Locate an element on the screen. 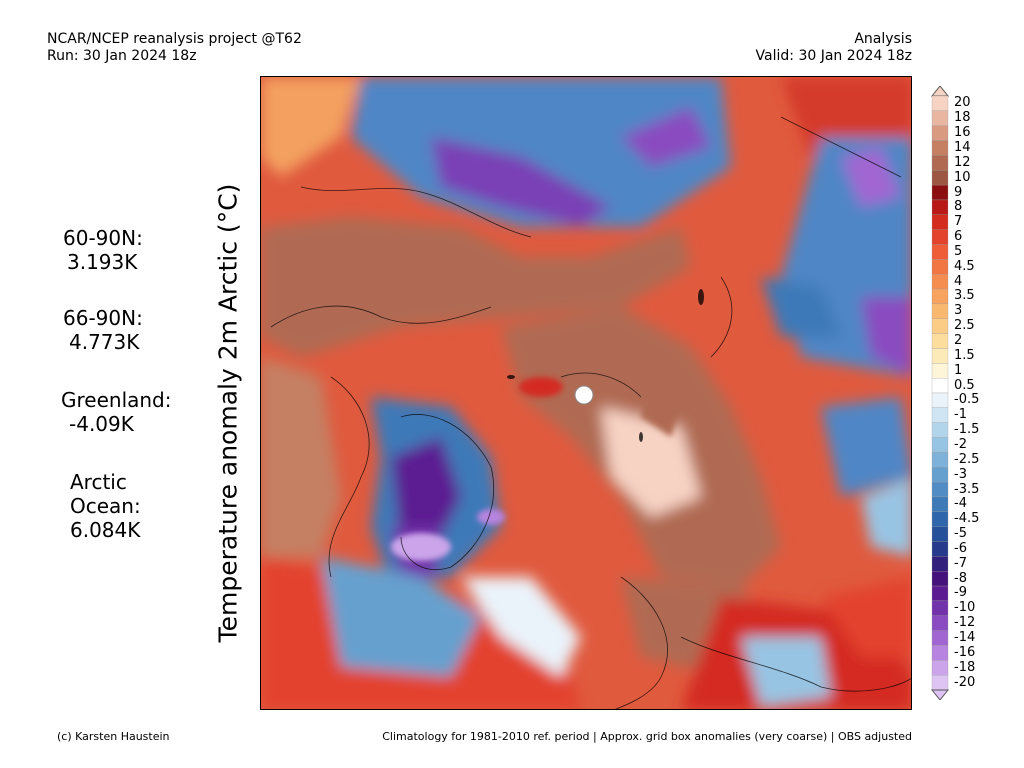 The height and width of the screenshot is (768, 1024). colorbar-tick-label: 7 is located at coordinates (958, 222).